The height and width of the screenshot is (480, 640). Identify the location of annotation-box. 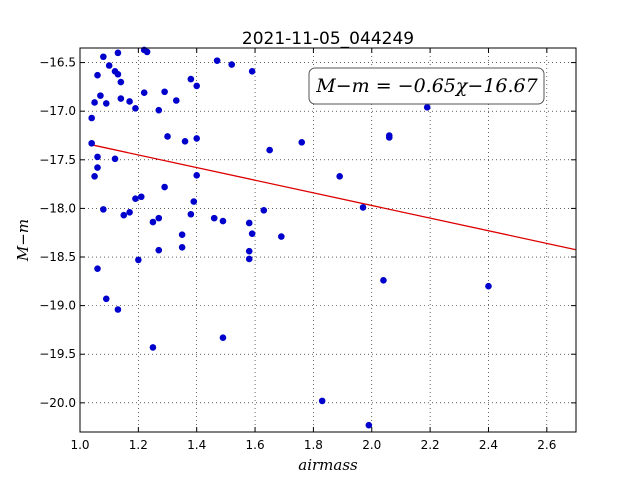
(426, 86).